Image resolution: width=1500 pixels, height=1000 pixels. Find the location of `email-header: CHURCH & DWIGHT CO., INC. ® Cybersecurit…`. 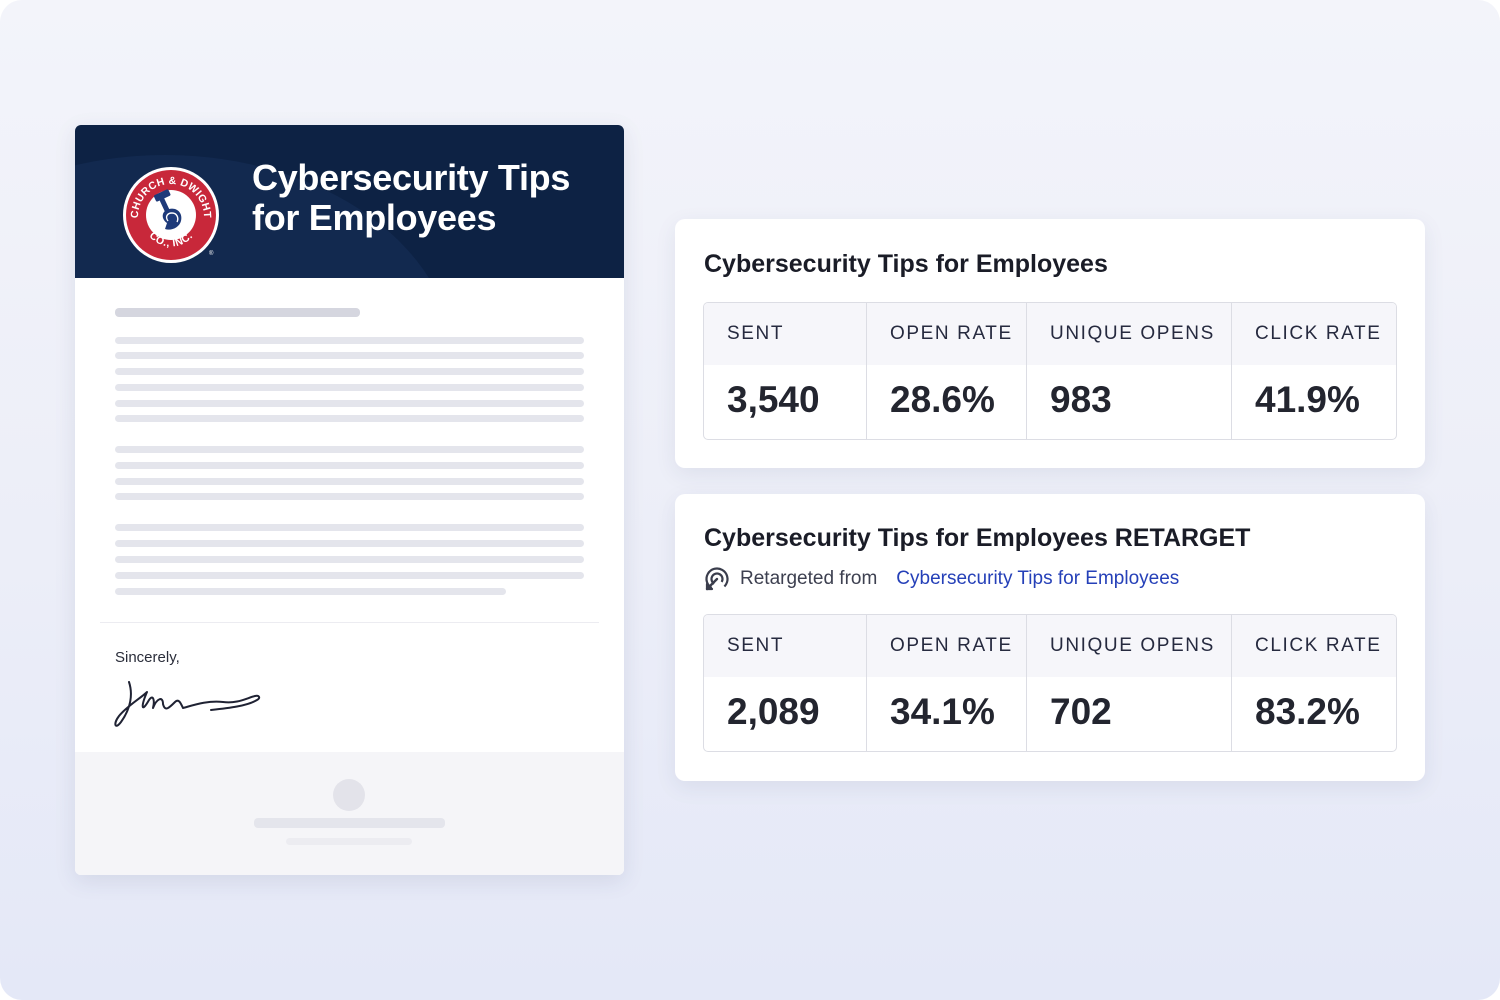

email-header: CHURCH & DWIGHT CO., INC. ® Cybersecurit… is located at coordinates (349, 201).